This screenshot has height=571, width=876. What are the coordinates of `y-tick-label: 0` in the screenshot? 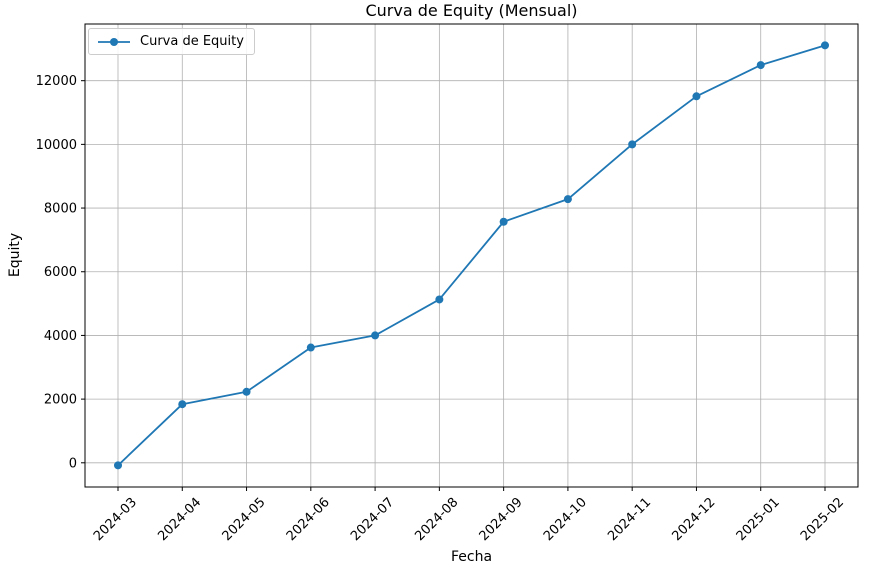 It's located at (73, 463).